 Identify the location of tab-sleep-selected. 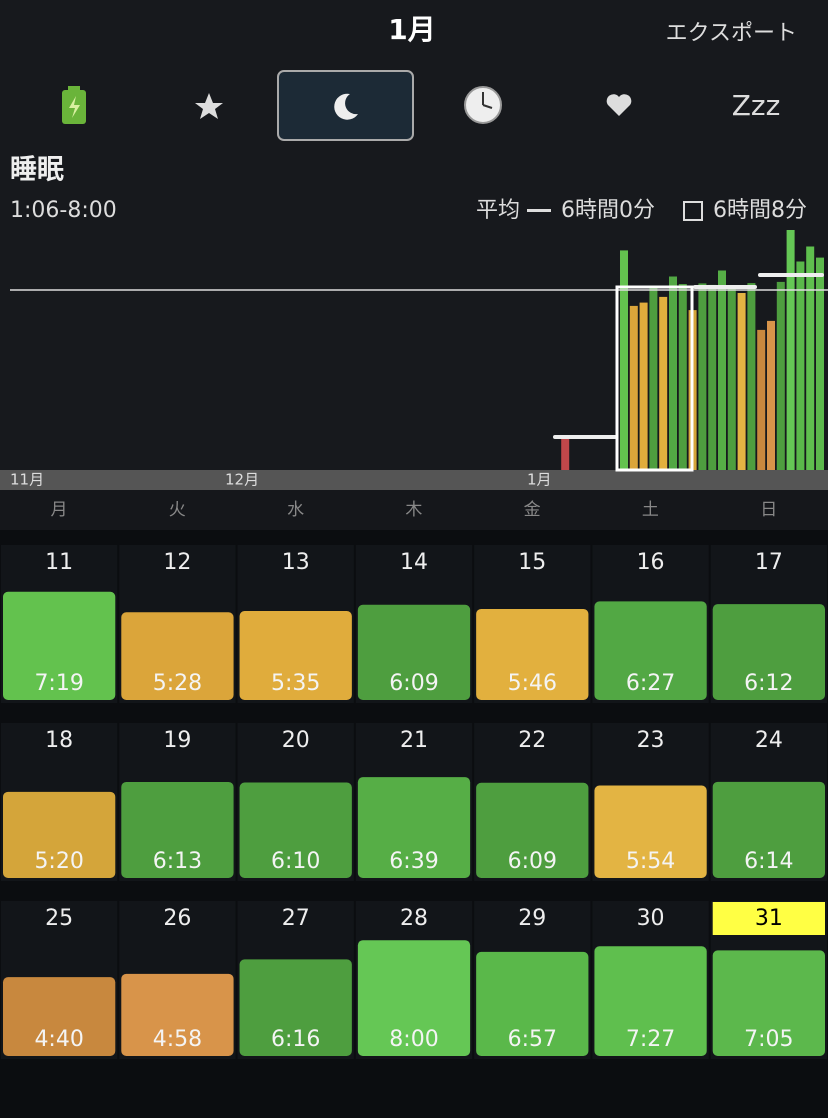
(345, 105).